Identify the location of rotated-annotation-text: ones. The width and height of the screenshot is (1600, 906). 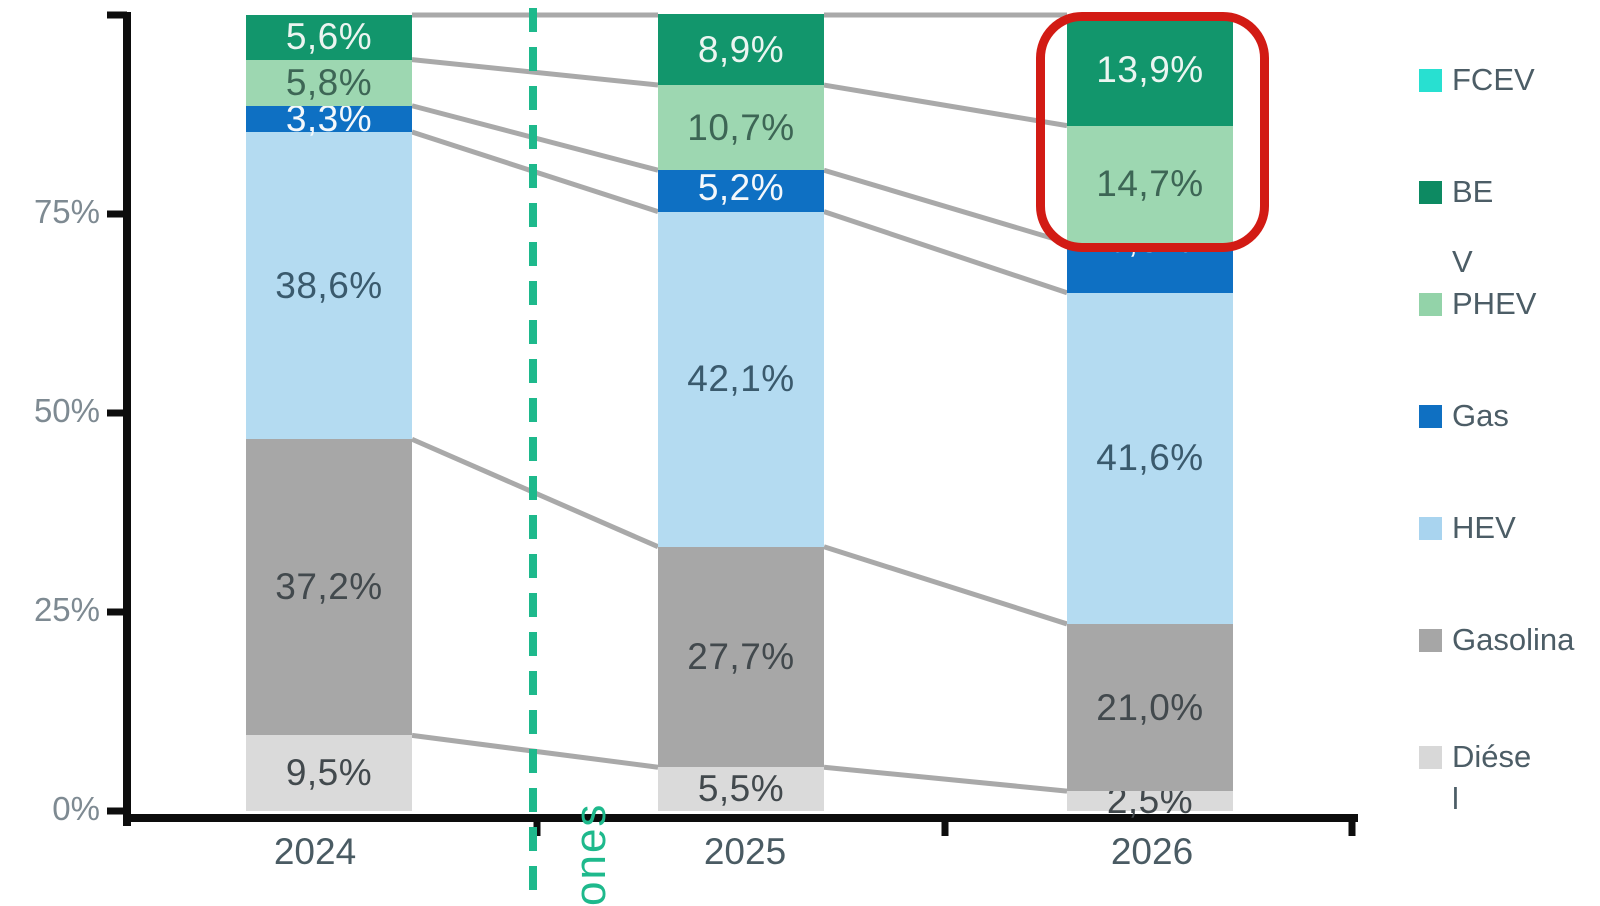
(590, 854).